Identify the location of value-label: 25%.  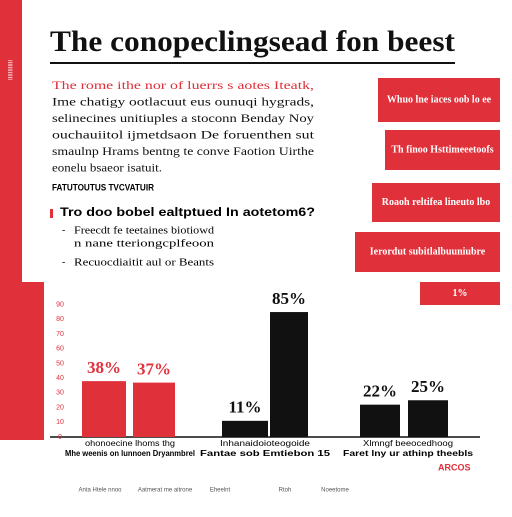
(428, 386).